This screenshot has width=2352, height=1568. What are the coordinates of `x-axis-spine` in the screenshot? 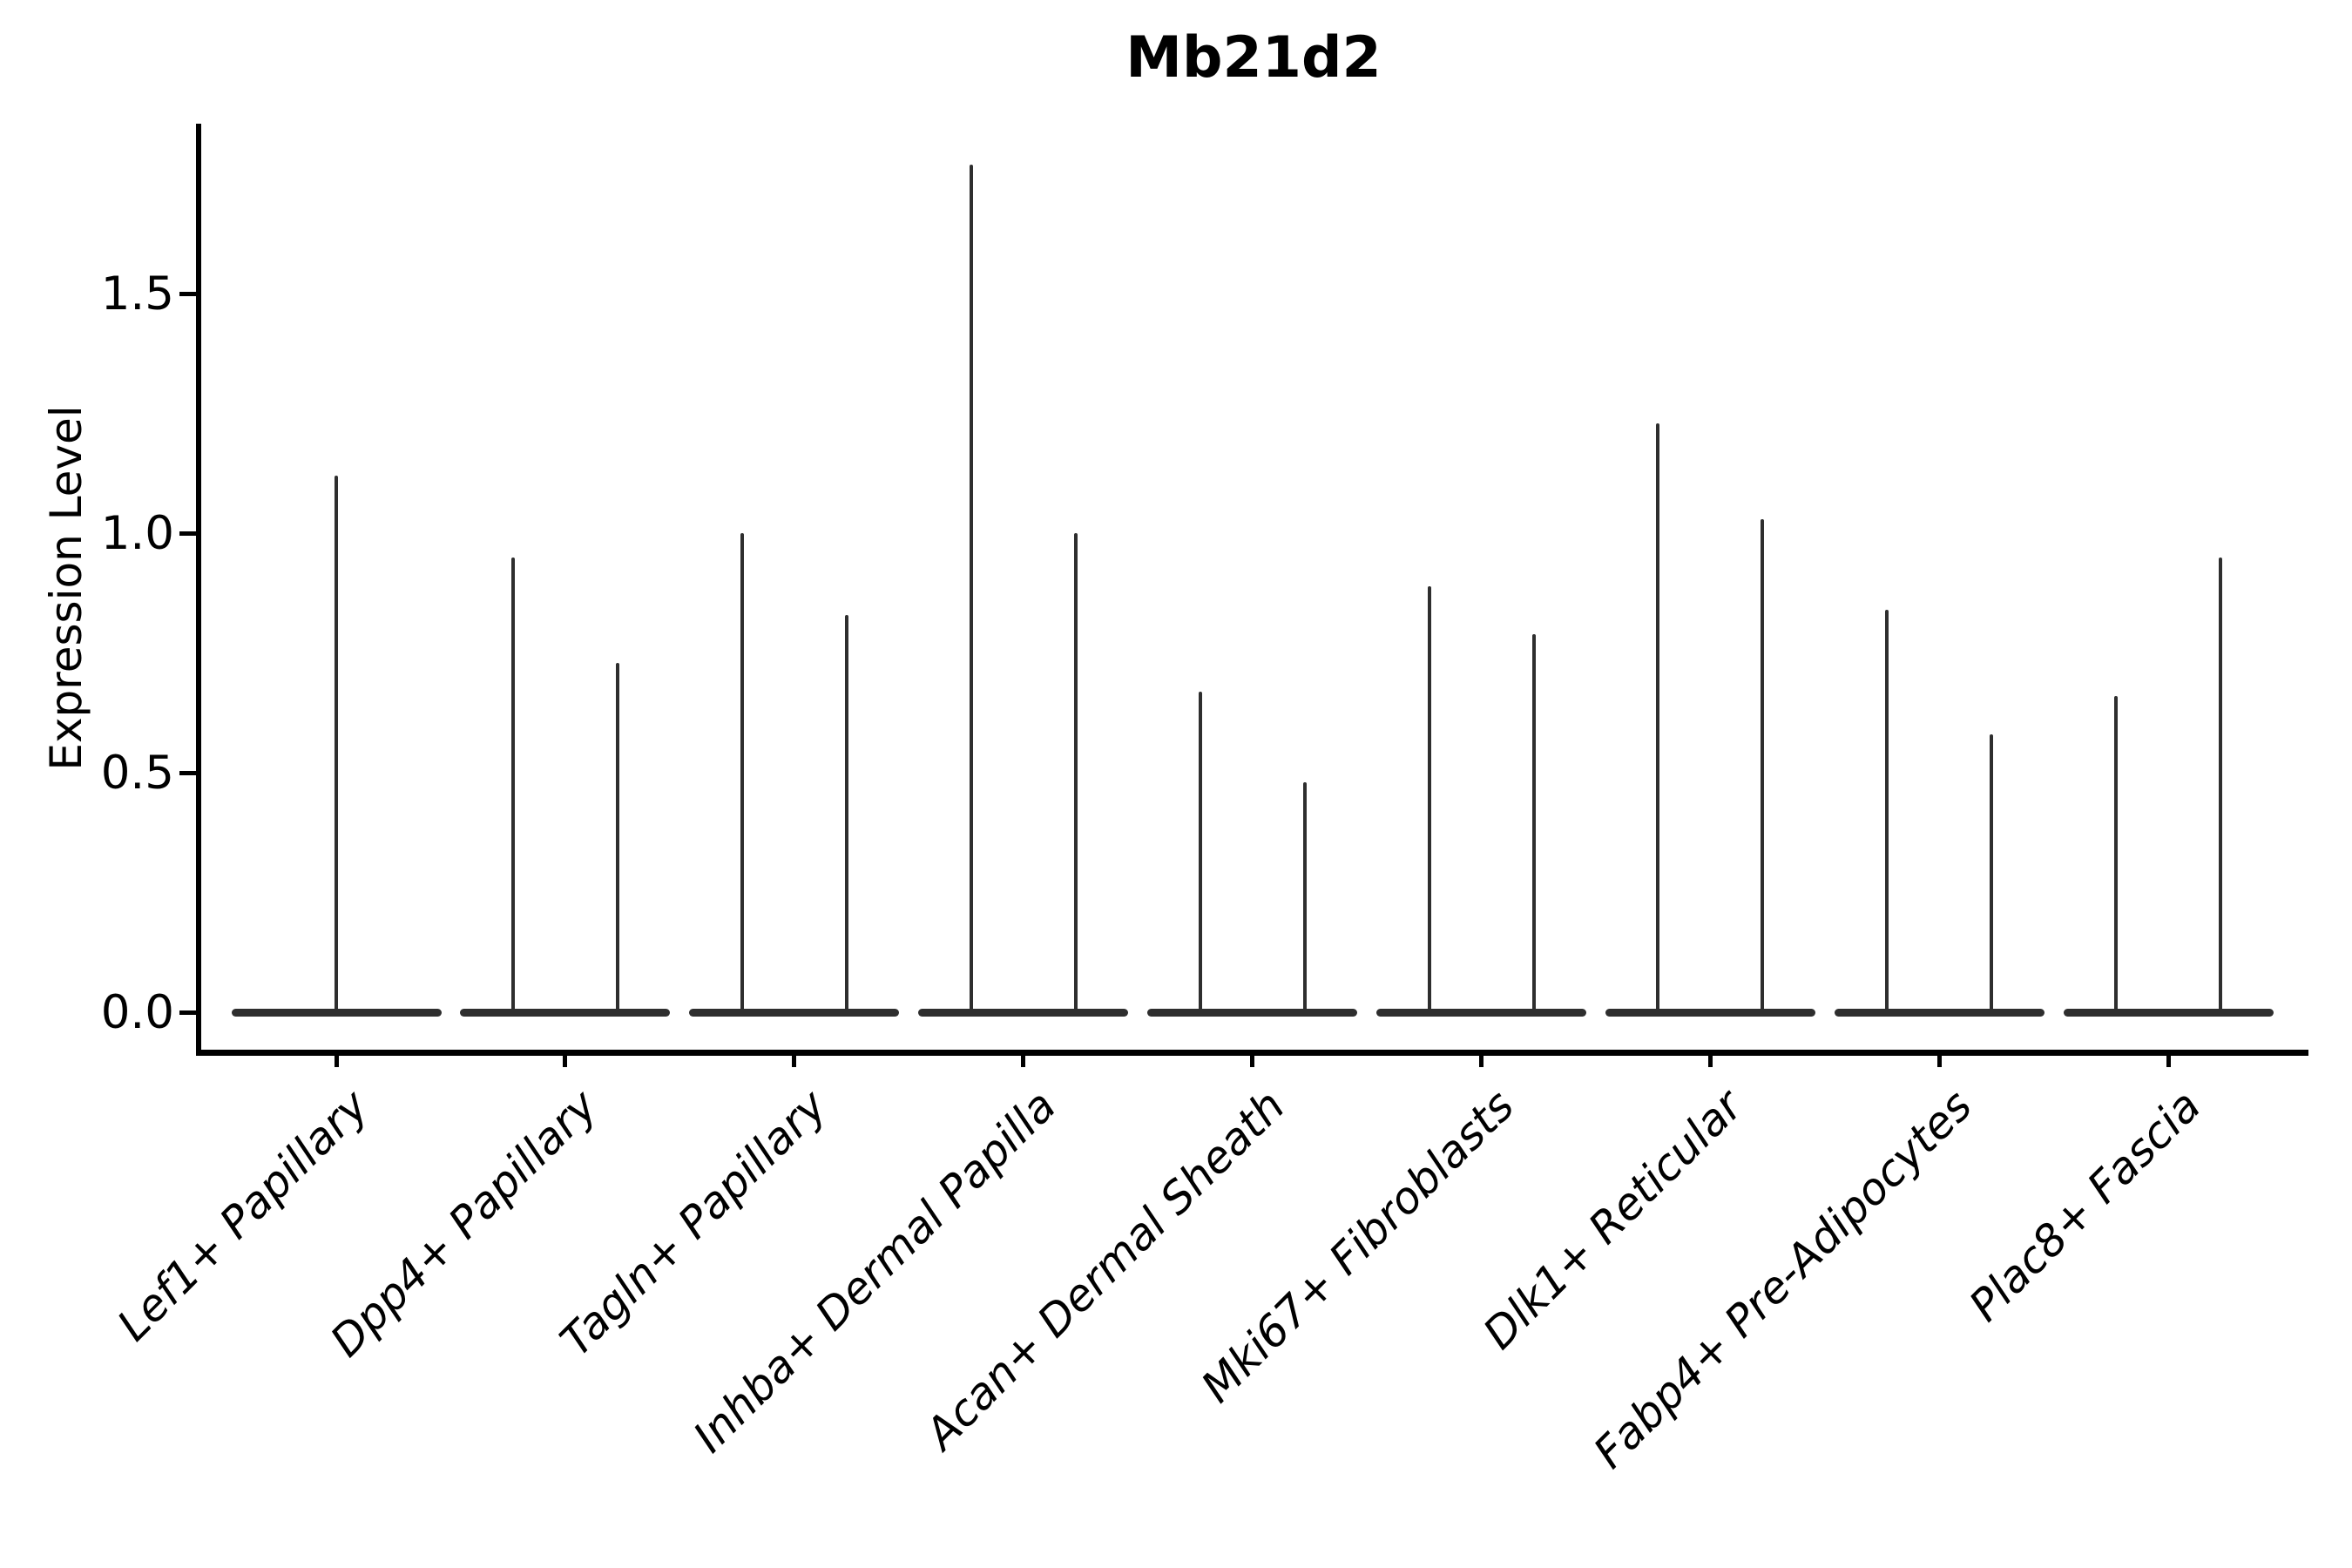 It's located at (1252, 1053).